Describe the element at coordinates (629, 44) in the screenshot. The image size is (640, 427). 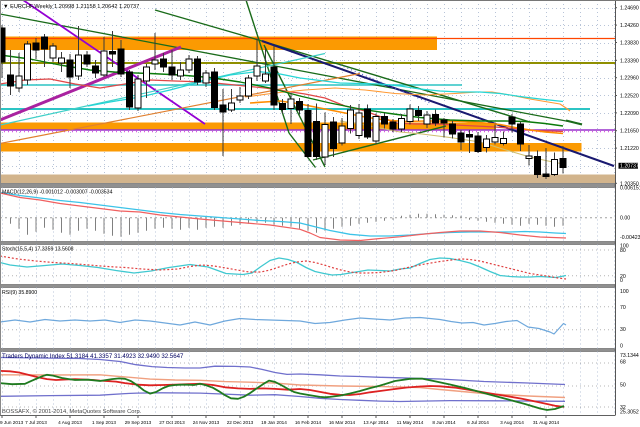
I see `svg-text: 1.23830` at that location.